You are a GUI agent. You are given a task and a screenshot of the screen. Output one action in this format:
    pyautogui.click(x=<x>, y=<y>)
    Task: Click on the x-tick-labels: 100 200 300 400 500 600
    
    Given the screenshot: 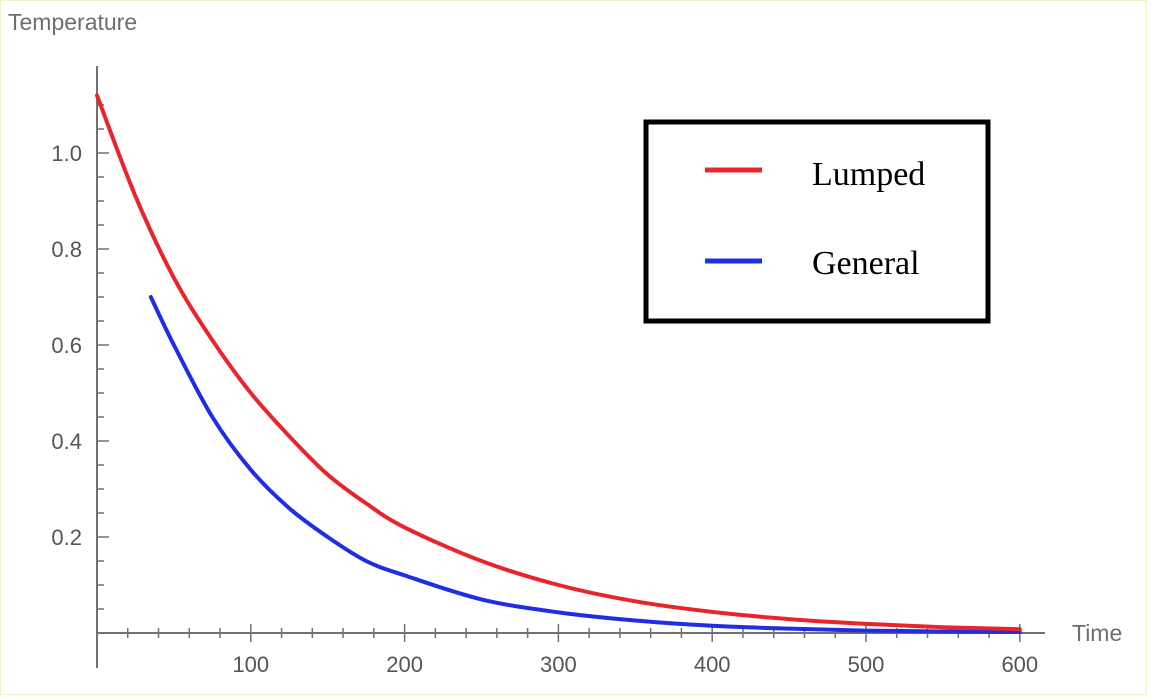 What is the action you would take?
    pyautogui.click(x=635, y=664)
    